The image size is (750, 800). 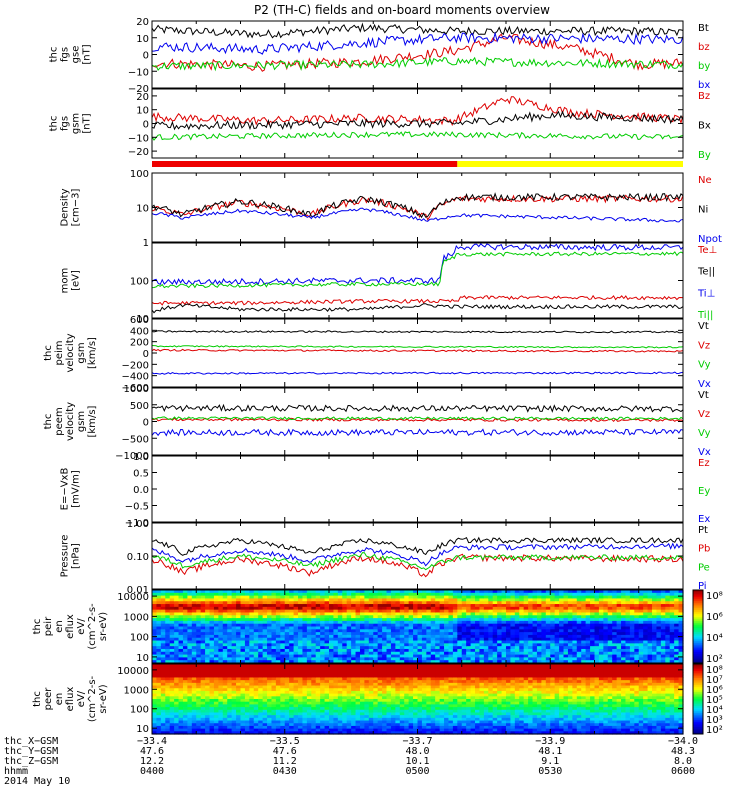 What do you see at coordinates (48, 626) in the screenshot?
I see `y-axis-label: peir` at bounding box center [48, 626].